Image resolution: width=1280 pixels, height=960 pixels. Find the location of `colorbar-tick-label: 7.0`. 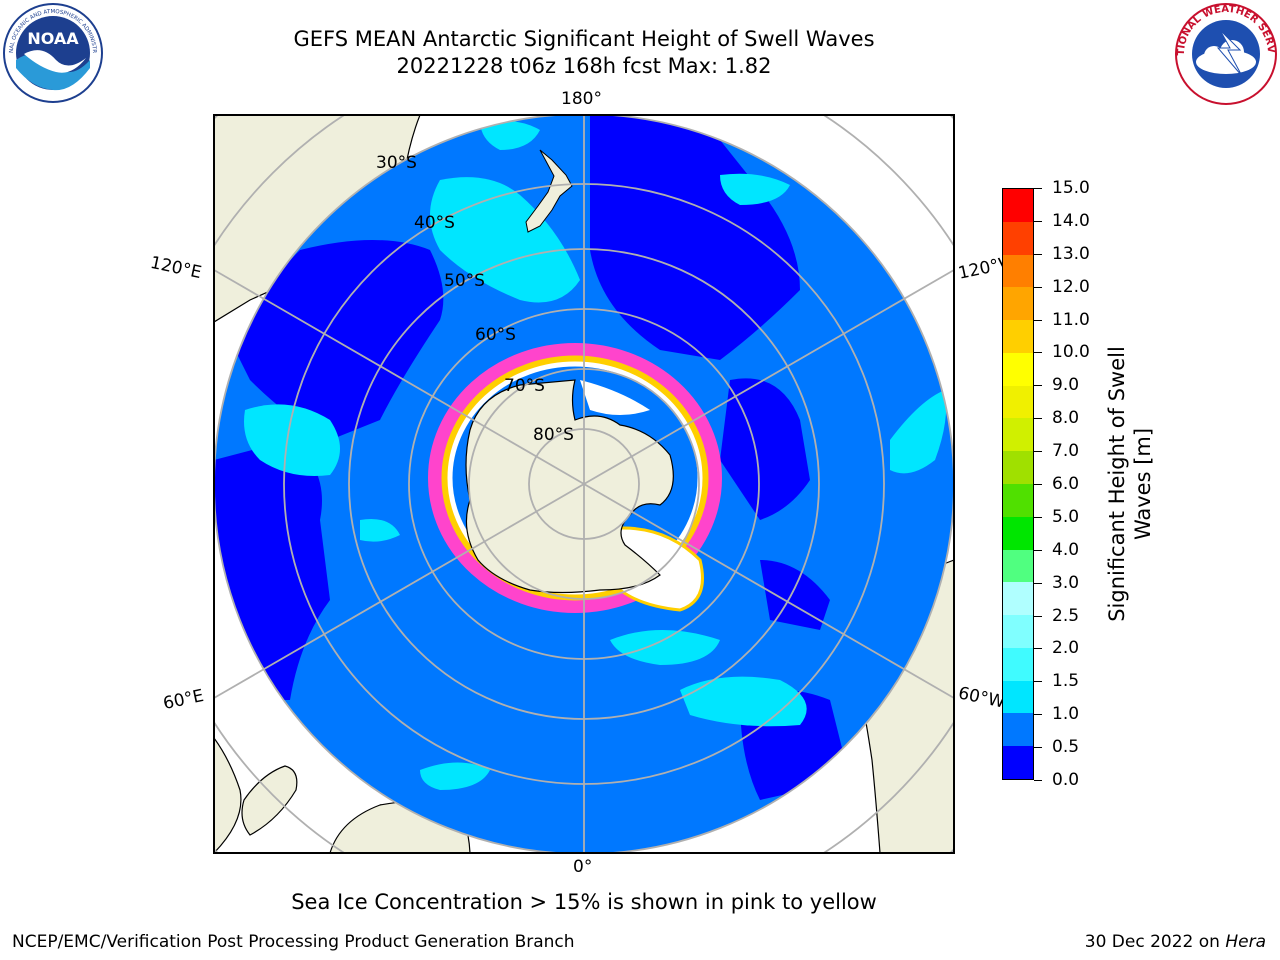

colorbar-tick-label: 7.0 is located at coordinates (1066, 451).